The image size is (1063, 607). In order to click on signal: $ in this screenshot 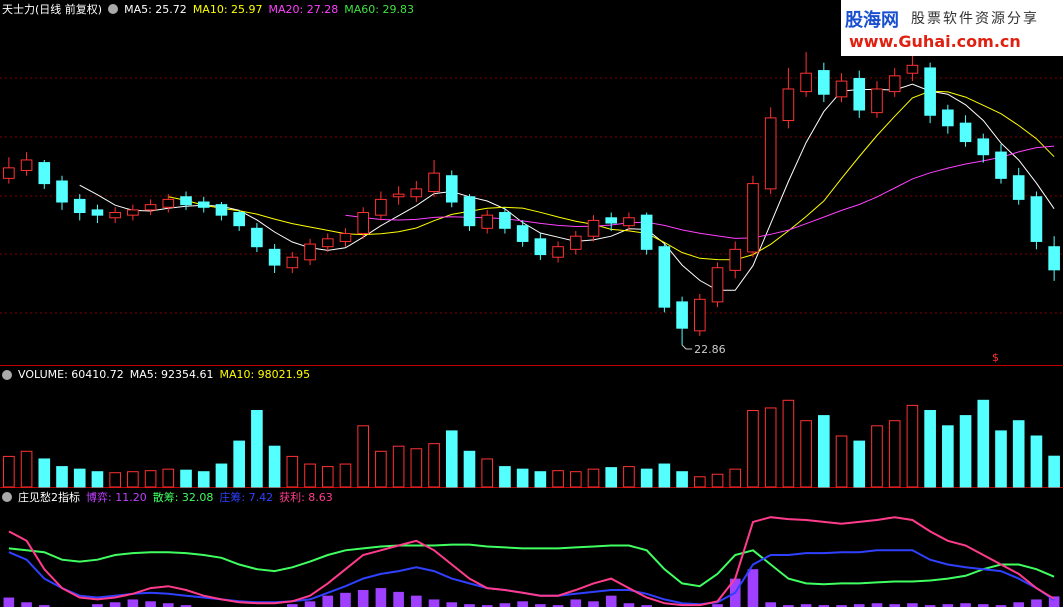, I will do `click(995, 357)`.